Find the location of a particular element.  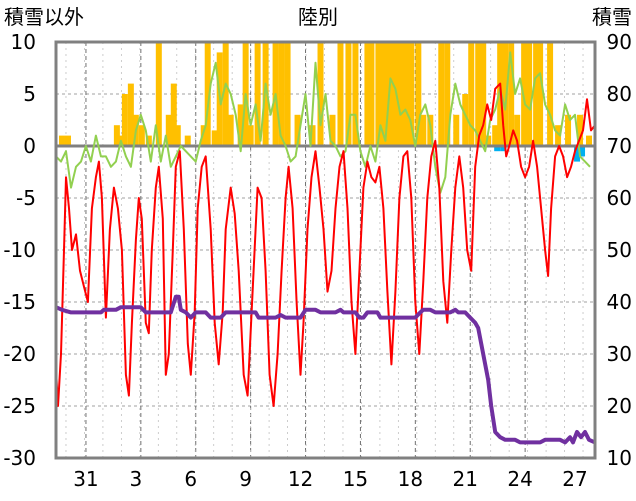

left-axis-label: 積雪以外 is located at coordinates (44, 17).